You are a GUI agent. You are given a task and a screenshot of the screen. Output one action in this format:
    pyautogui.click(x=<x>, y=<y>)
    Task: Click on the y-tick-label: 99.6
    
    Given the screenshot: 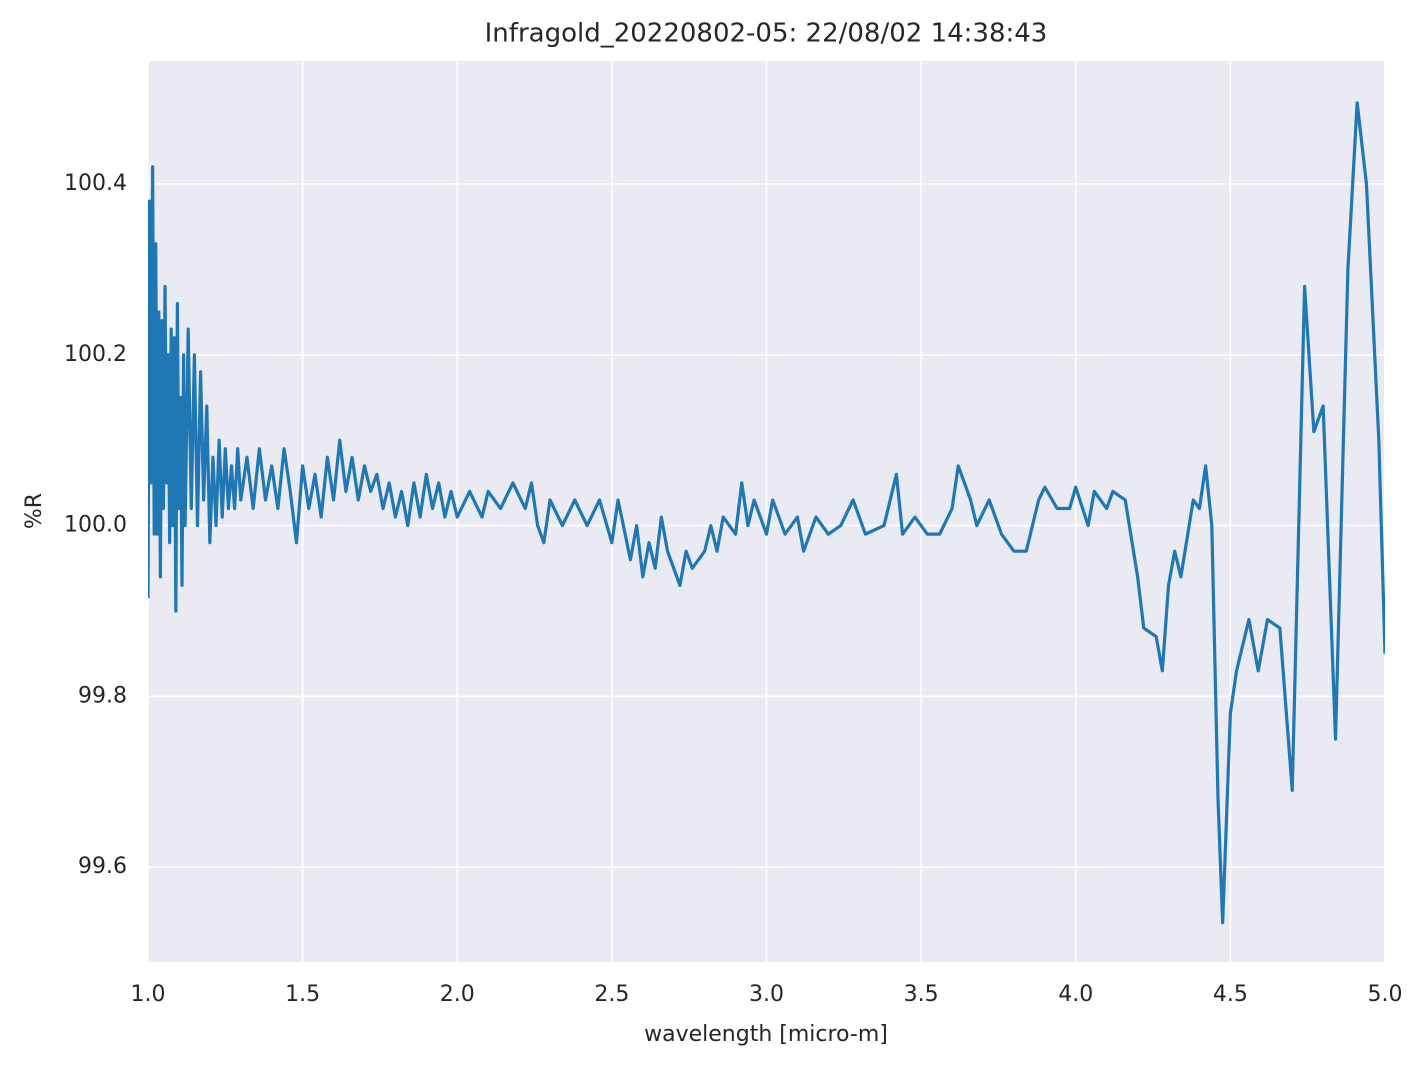 What is the action you would take?
    pyautogui.click(x=102, y=866)
    